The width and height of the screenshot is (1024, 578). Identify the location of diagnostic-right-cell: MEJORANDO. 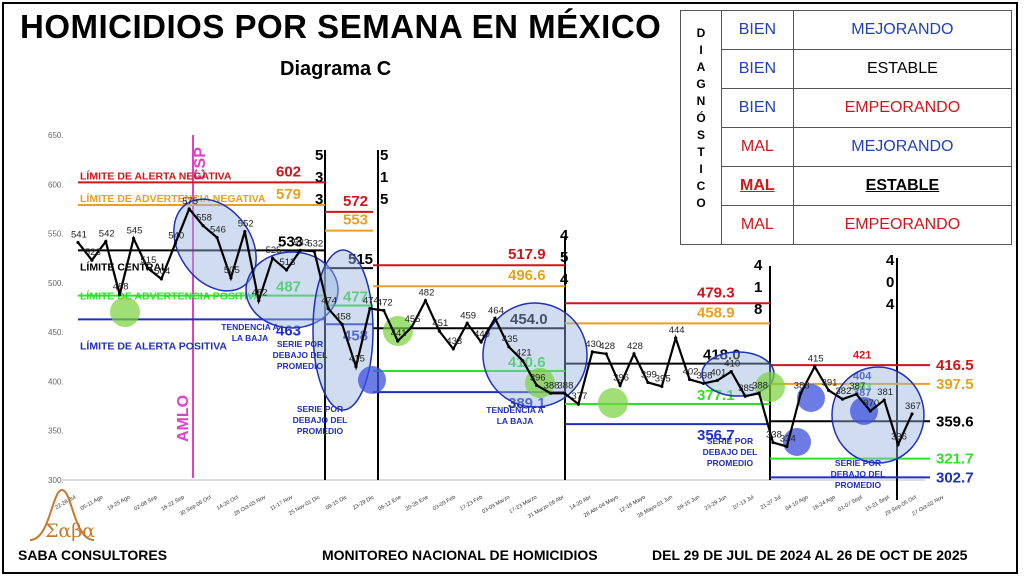
(902, 147).